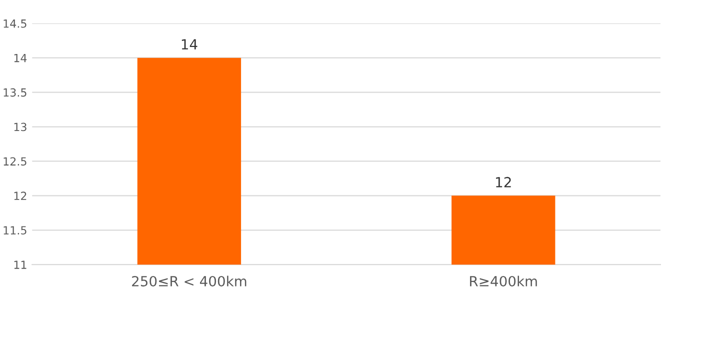  What do you see at coordinates (20, 196) in the screenshot?
I see `y-tick-label: 12` at bounding box center [20, 196].